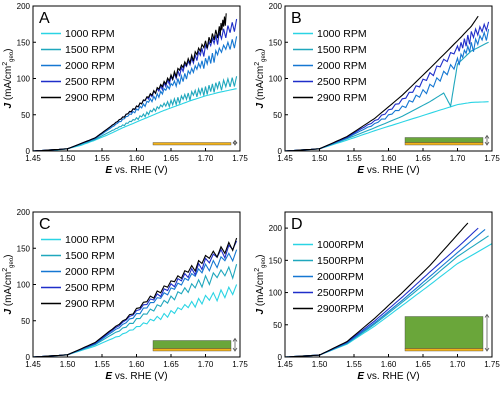  What do you see at coordinates (340, 277) in the screenshot?
I see `legend-label: 2000RPM` at bounding box center [340, 277].